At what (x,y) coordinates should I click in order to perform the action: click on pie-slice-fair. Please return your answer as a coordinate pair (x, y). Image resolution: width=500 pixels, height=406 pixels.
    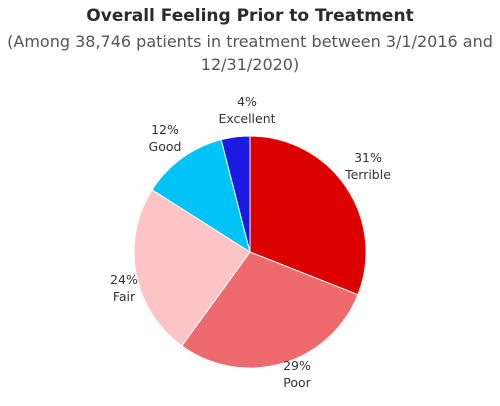
    Looking at the image, I should click on (192, 268).